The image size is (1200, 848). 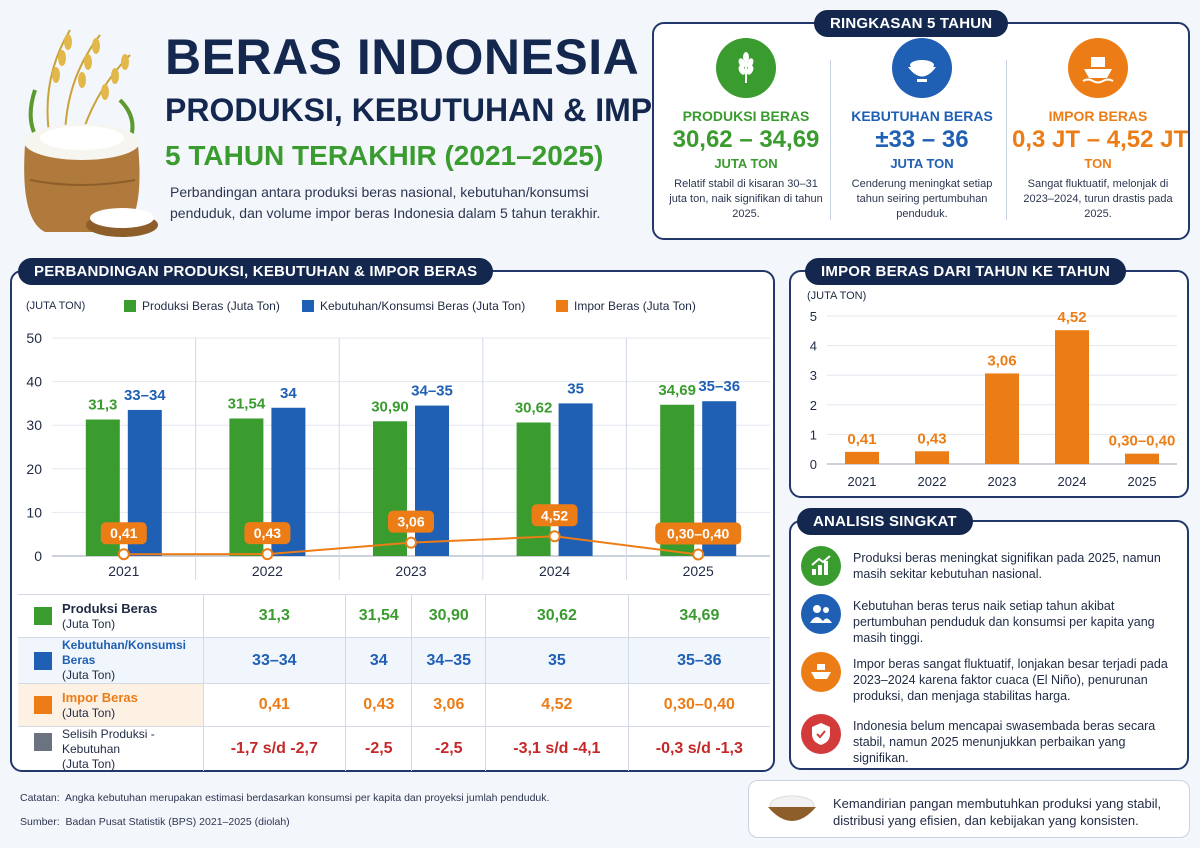 I want to click on summary-title: RINGKASAN 5 TAHUN, so click(x=911, y=23).